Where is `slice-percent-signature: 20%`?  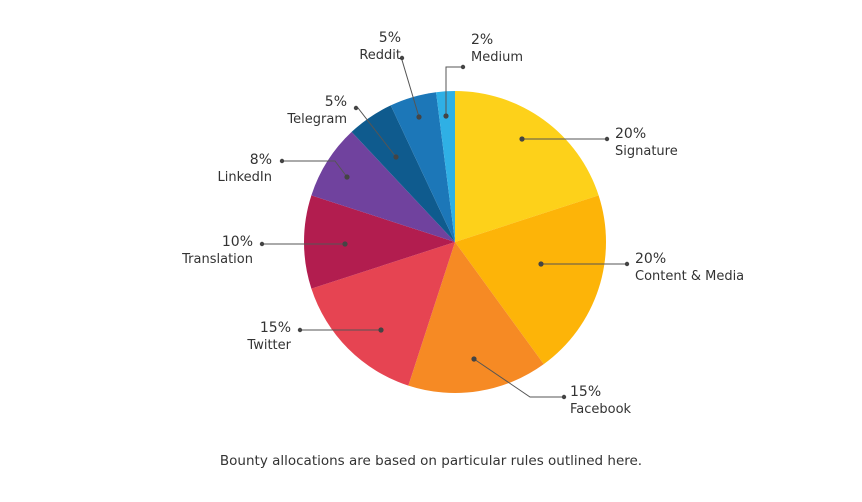 slice-percent-signature: 20% is located at coordinates (630, 134).